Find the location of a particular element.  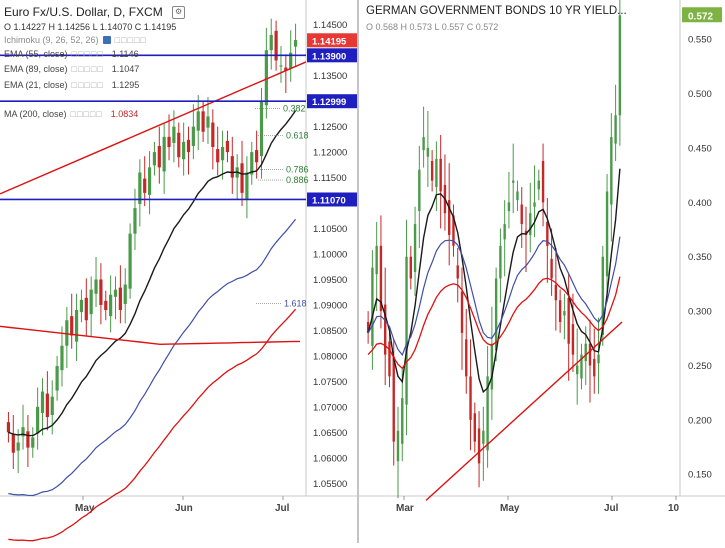

fib-label: 0.382 is located at coordinates (294, 108).